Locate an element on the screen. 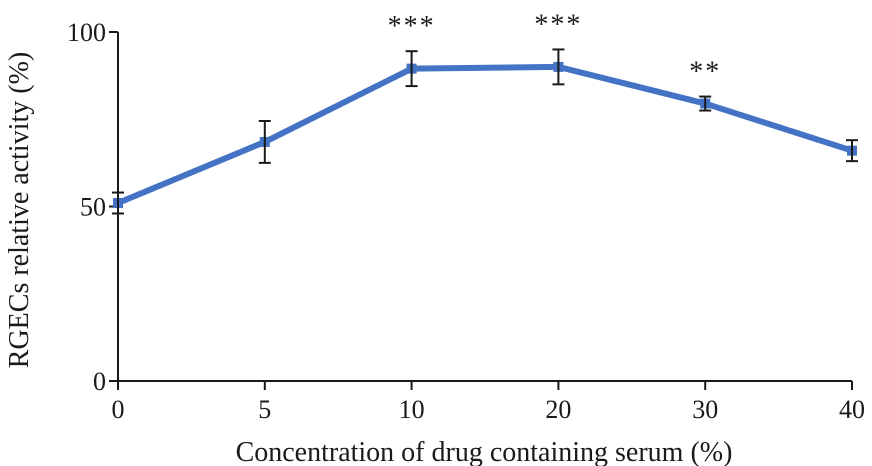 The width and height of the screenshot is (872, 466). y-ticks: 0 50 100 is located at coordinates (92, 207).